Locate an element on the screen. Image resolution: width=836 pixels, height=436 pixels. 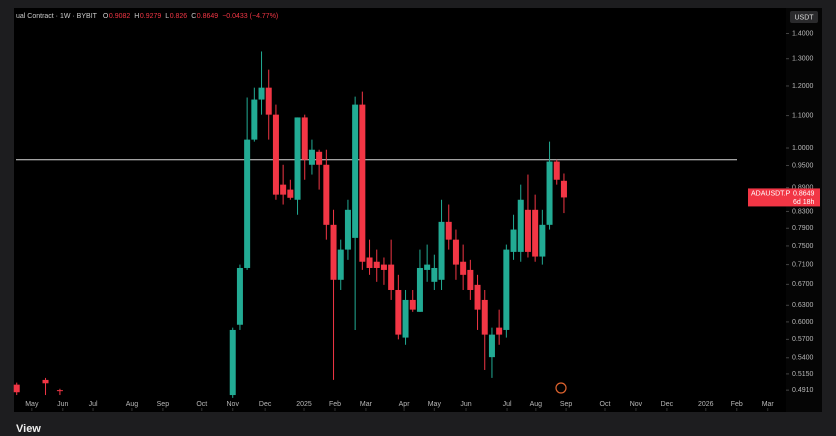
price-tag-value: 0.8649 is located at coordinates (804, 193).